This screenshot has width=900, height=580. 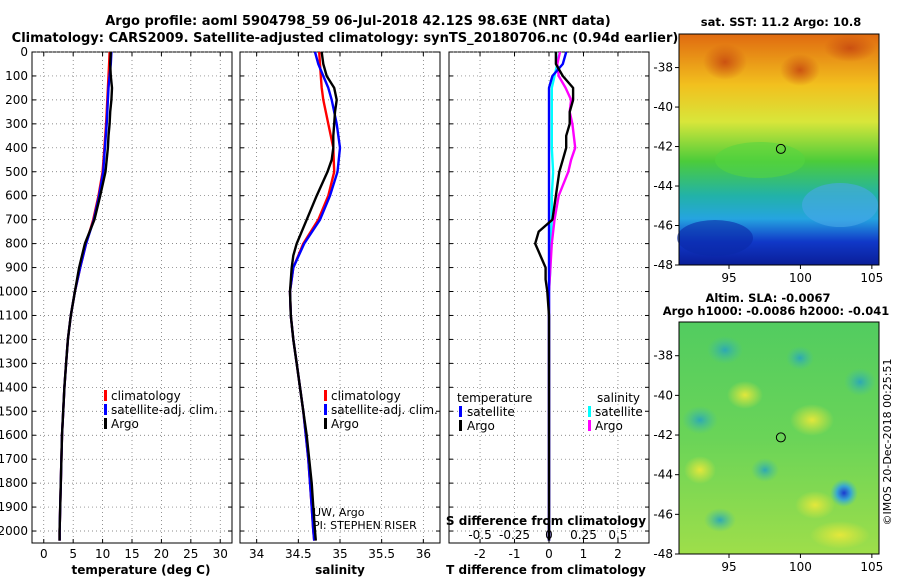 What do you see at coordinates (73, 554) in the screenshot?
I see `x-tick-label: 5` at bounding box center [73, 554].